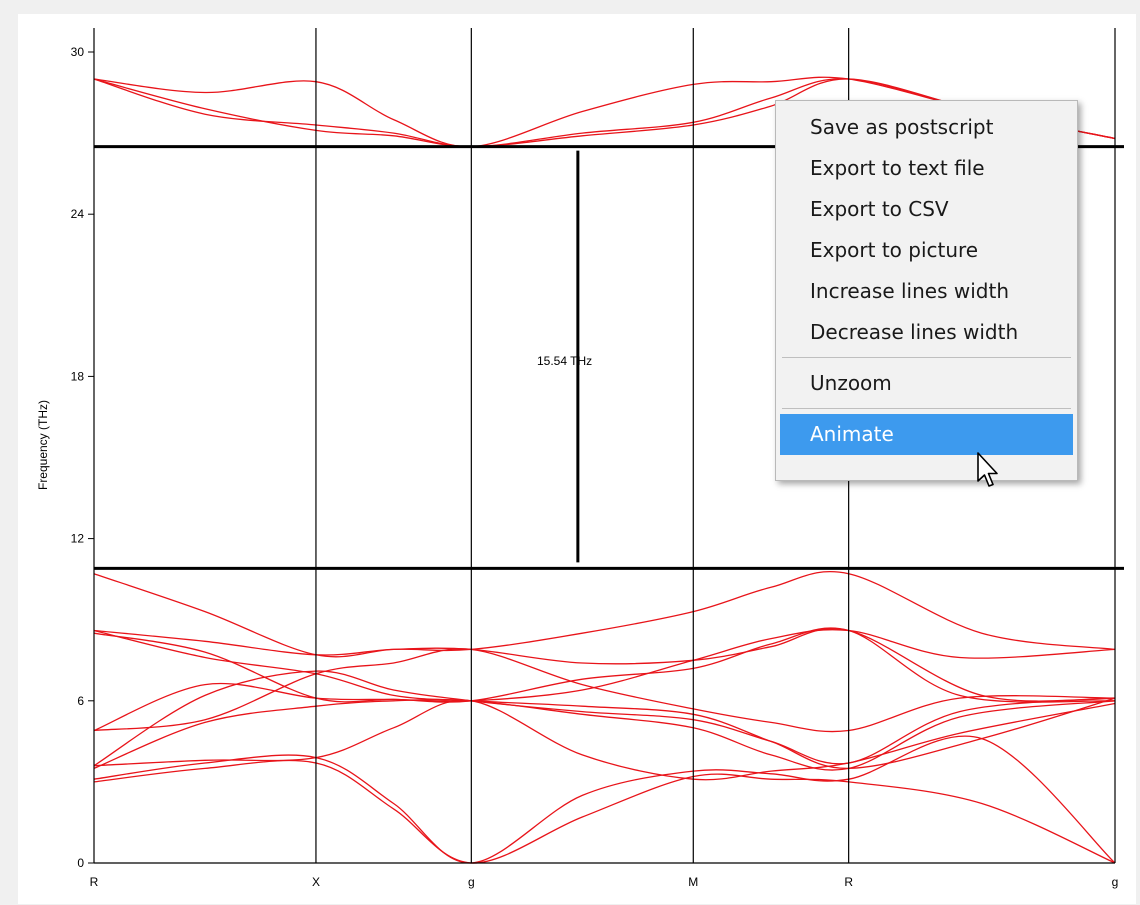 This screenshot has width=1140, height=905. What do you see at coordinates (43, 445) in the screenshot?
I see `y-axis-title: Frequency (THz)` at bounding box center [43, 445].